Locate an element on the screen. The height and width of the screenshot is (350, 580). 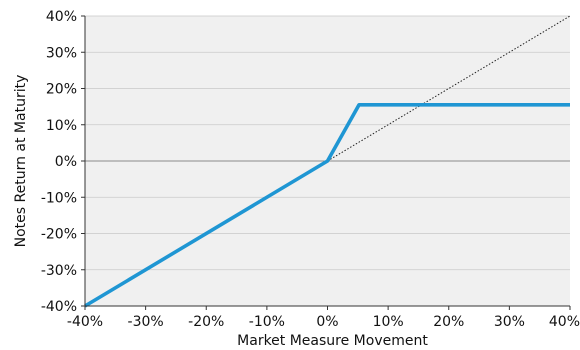
y-tick-label: -10% is located at coordinates (59, 198).